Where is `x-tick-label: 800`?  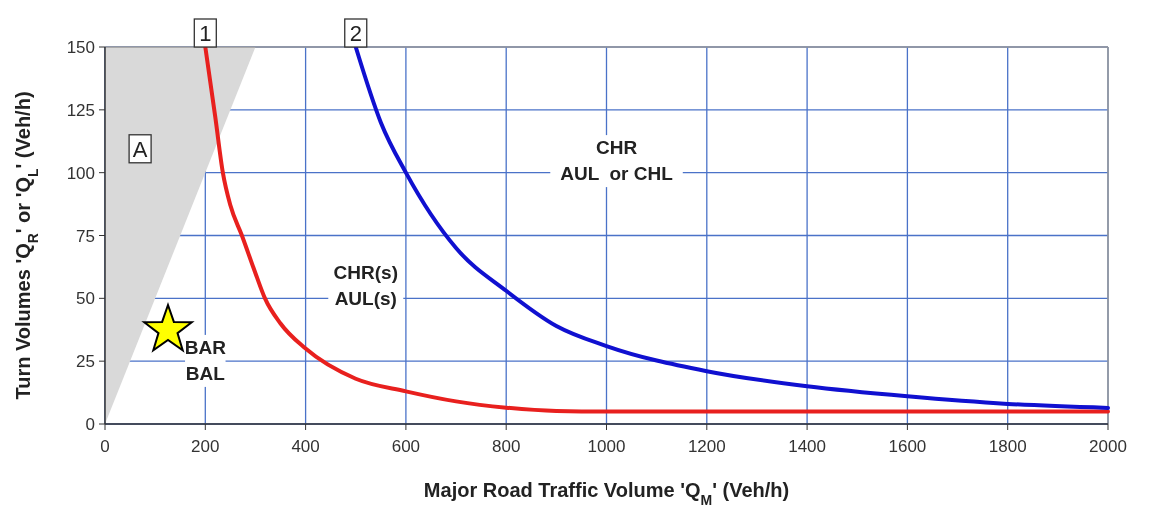
x-tick-label: 800 is located at coordinates (506, 446).